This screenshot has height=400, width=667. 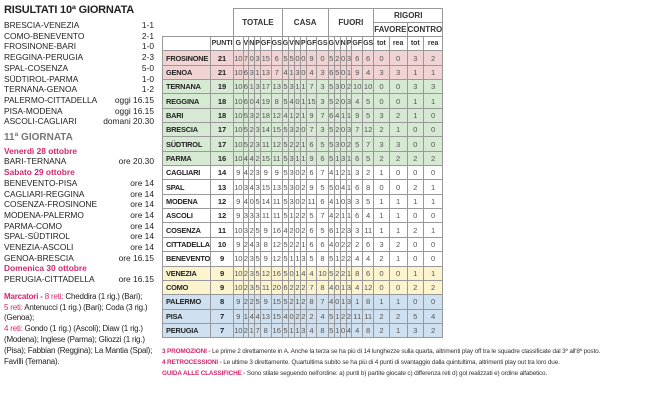 What do you see at coordinates (187, 351) in the screenshot?
I see `footnote-label: 3 PROMOZIONI -` at bounding box center [187, 351].